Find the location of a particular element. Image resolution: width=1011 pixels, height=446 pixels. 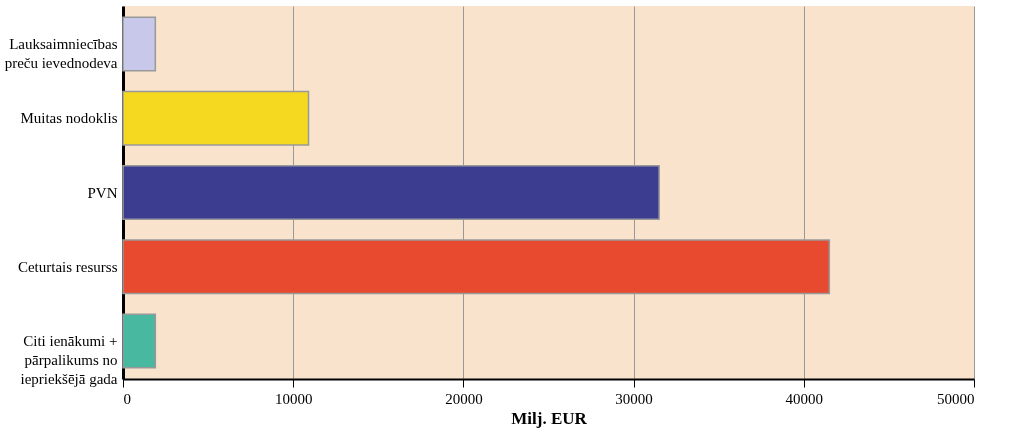

y-tick-label: Ceturtais resurss is located at coordinates (67, 266).